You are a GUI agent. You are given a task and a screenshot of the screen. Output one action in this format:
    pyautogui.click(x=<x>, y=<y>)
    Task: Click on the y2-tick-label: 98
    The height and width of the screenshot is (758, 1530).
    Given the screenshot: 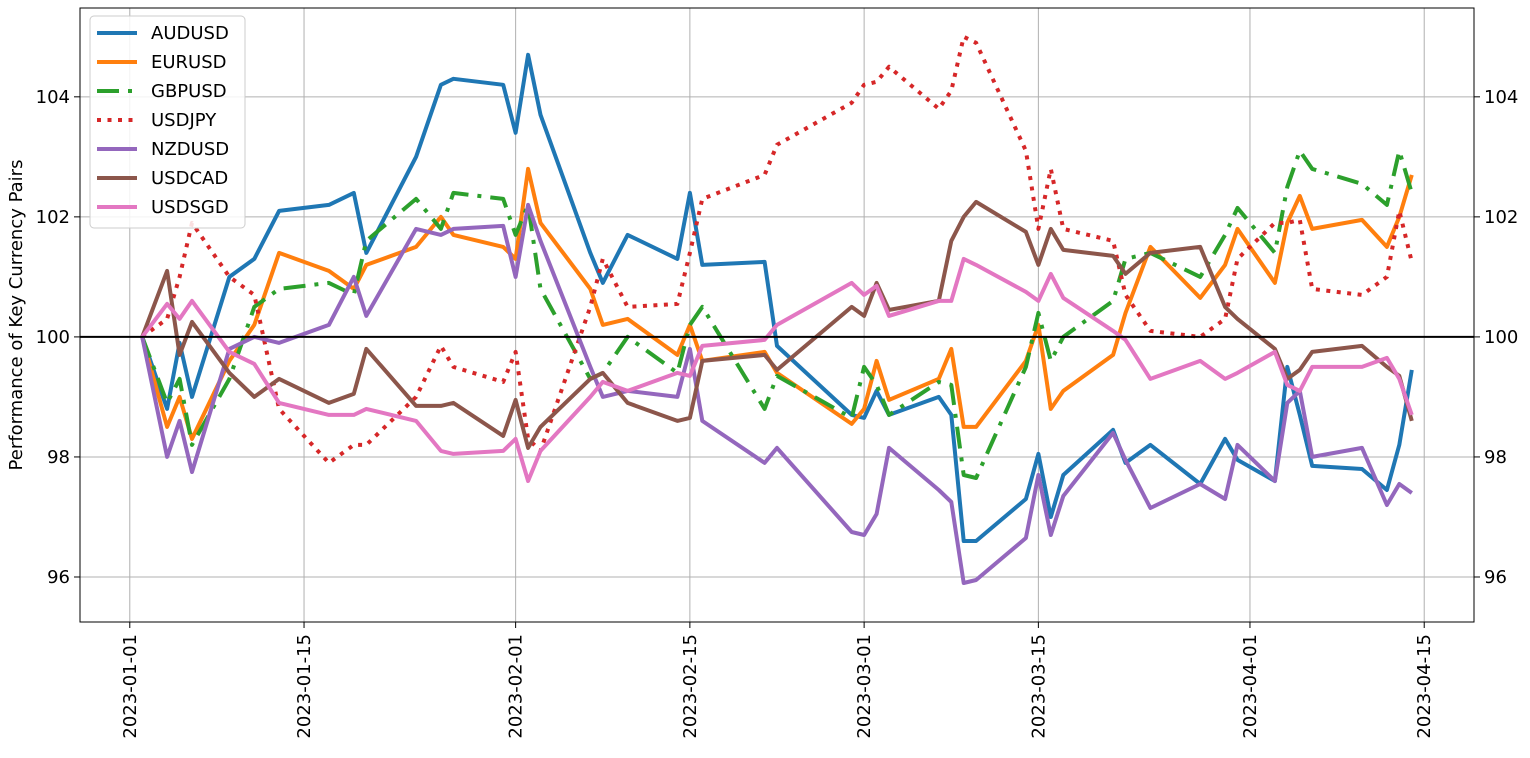 What is the action you would take?
    pyautogui.click(x=1495, y=457)
    